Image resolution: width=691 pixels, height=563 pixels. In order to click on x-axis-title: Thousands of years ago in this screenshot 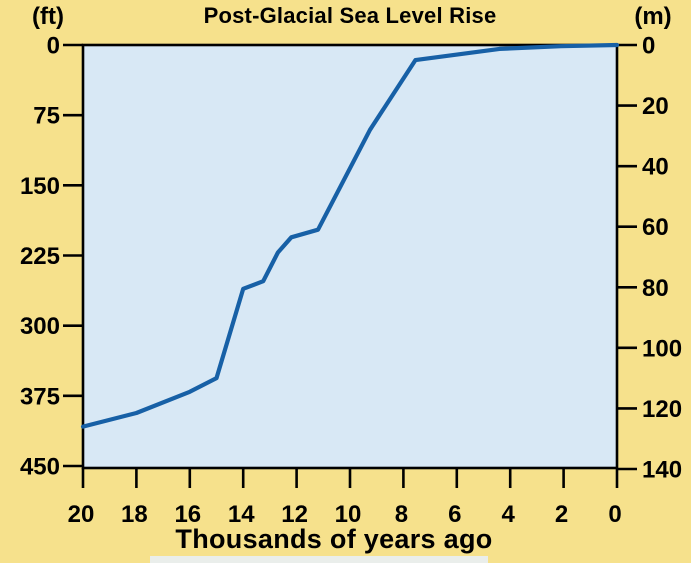, I will do `click(334, 539)`.